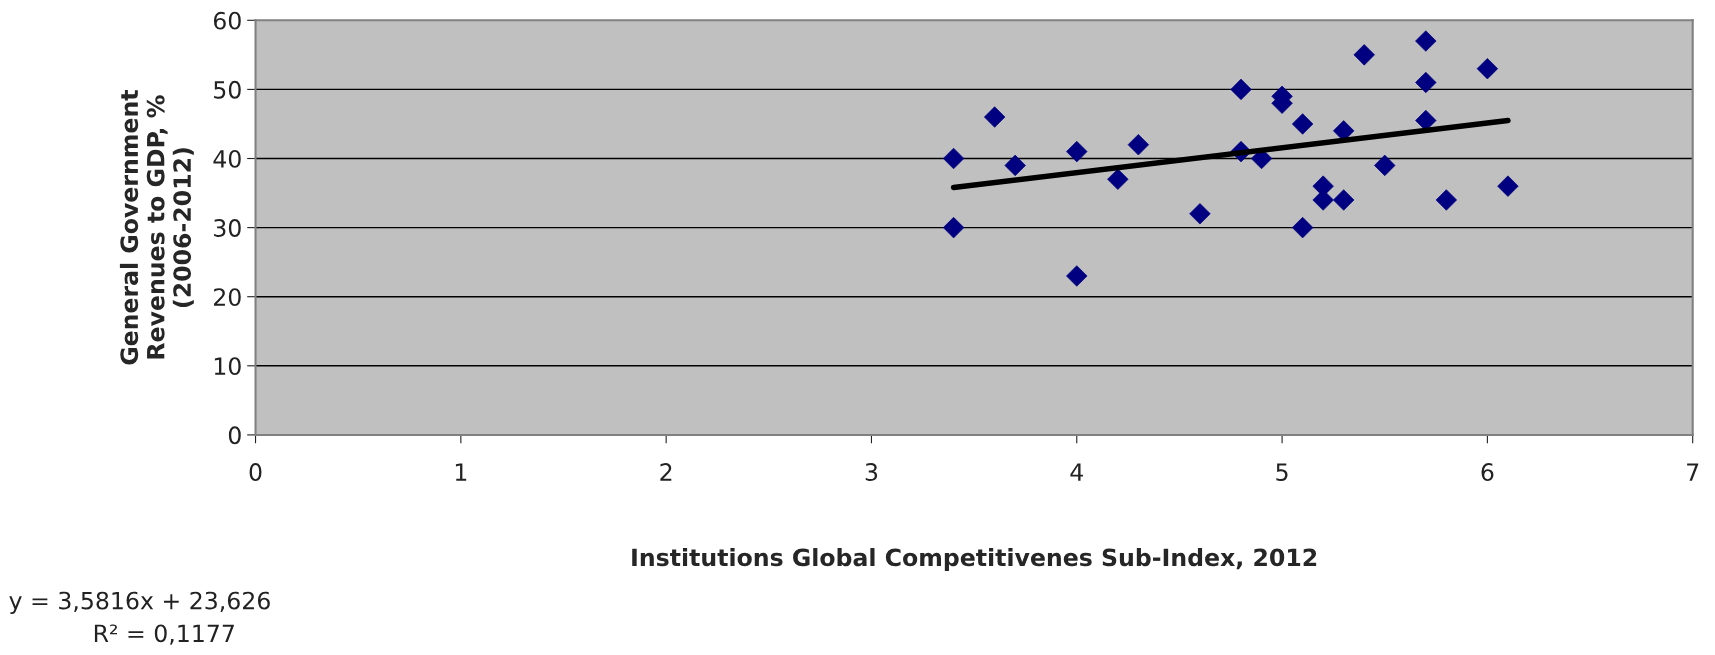  I want to click on y-tick-label: 30, so click(227, 228).